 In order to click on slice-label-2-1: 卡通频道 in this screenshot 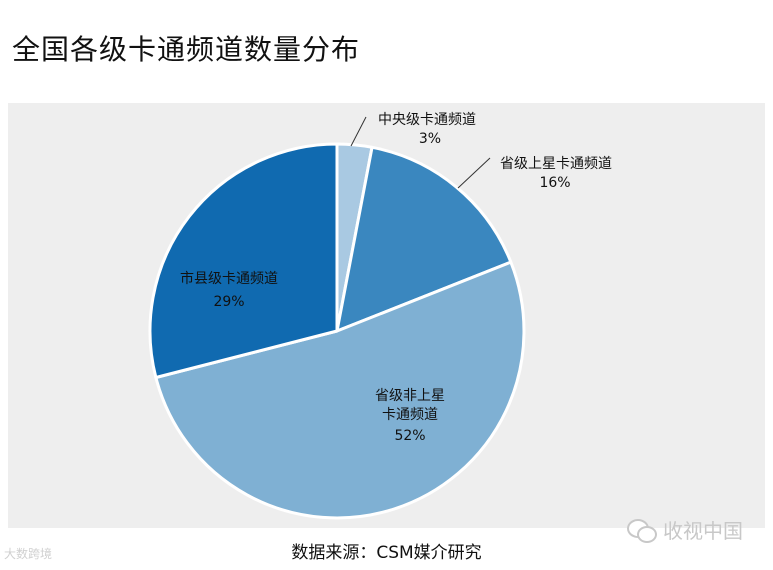, I will do `click(410, 415)`.